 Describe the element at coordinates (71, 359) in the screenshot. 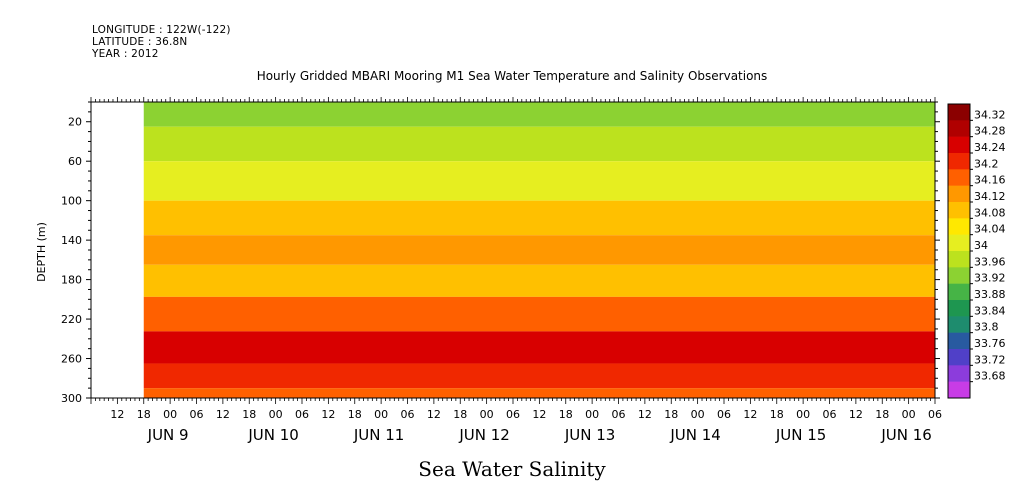

I see `y-tick-label: 260` at that location.